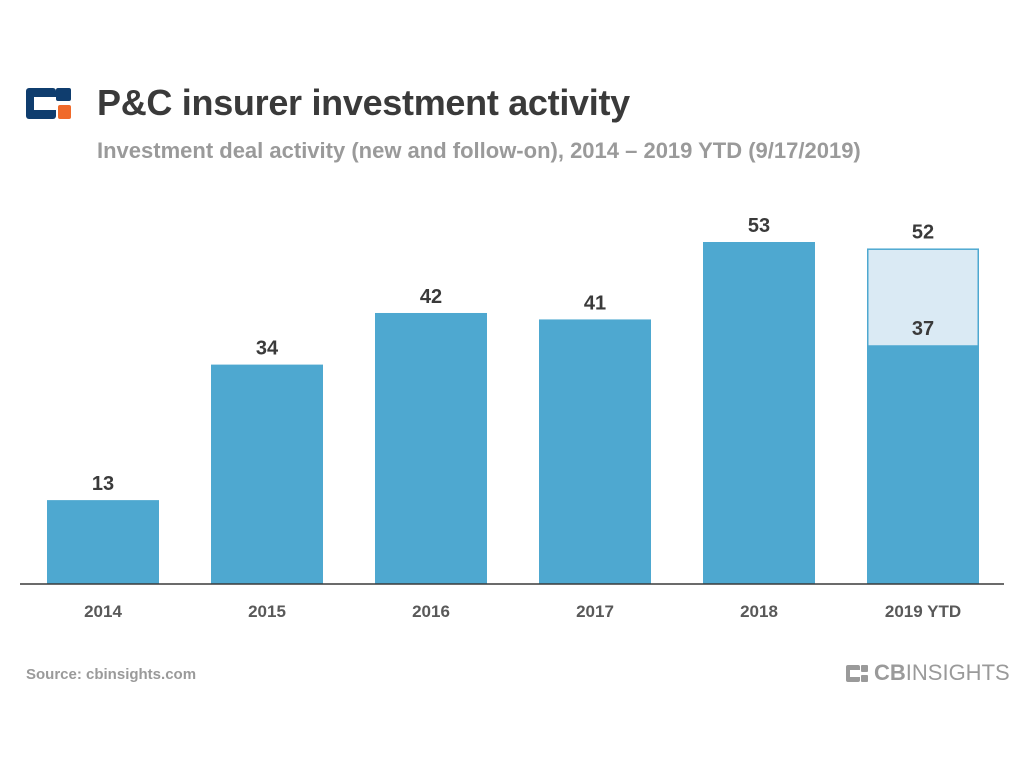  I want to click on brand-logo: CB INSIGHTS, so click(928, 673).